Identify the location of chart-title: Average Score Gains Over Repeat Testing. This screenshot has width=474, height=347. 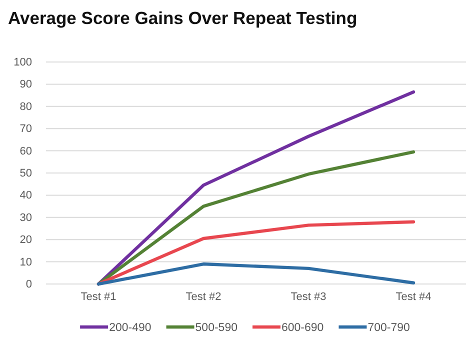
(183, 18).